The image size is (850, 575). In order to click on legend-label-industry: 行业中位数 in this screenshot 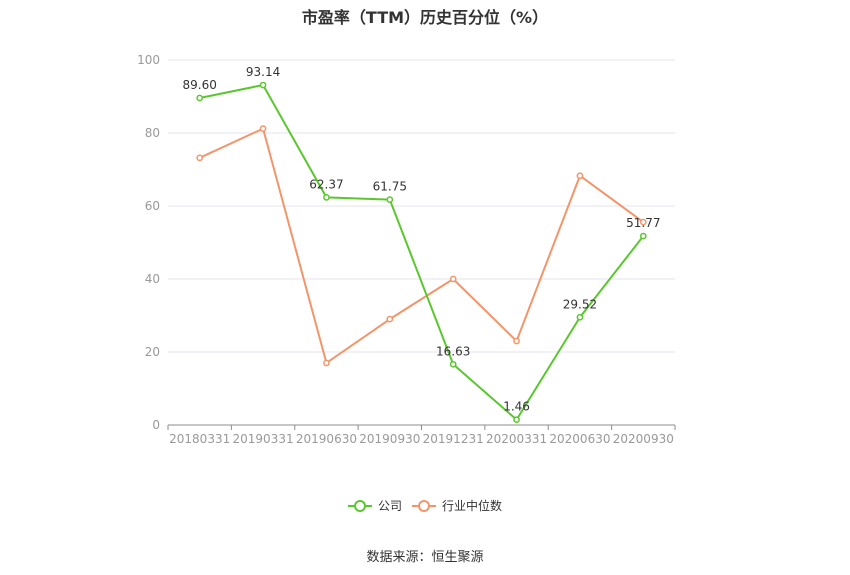, I will do `click(472, 505)`.